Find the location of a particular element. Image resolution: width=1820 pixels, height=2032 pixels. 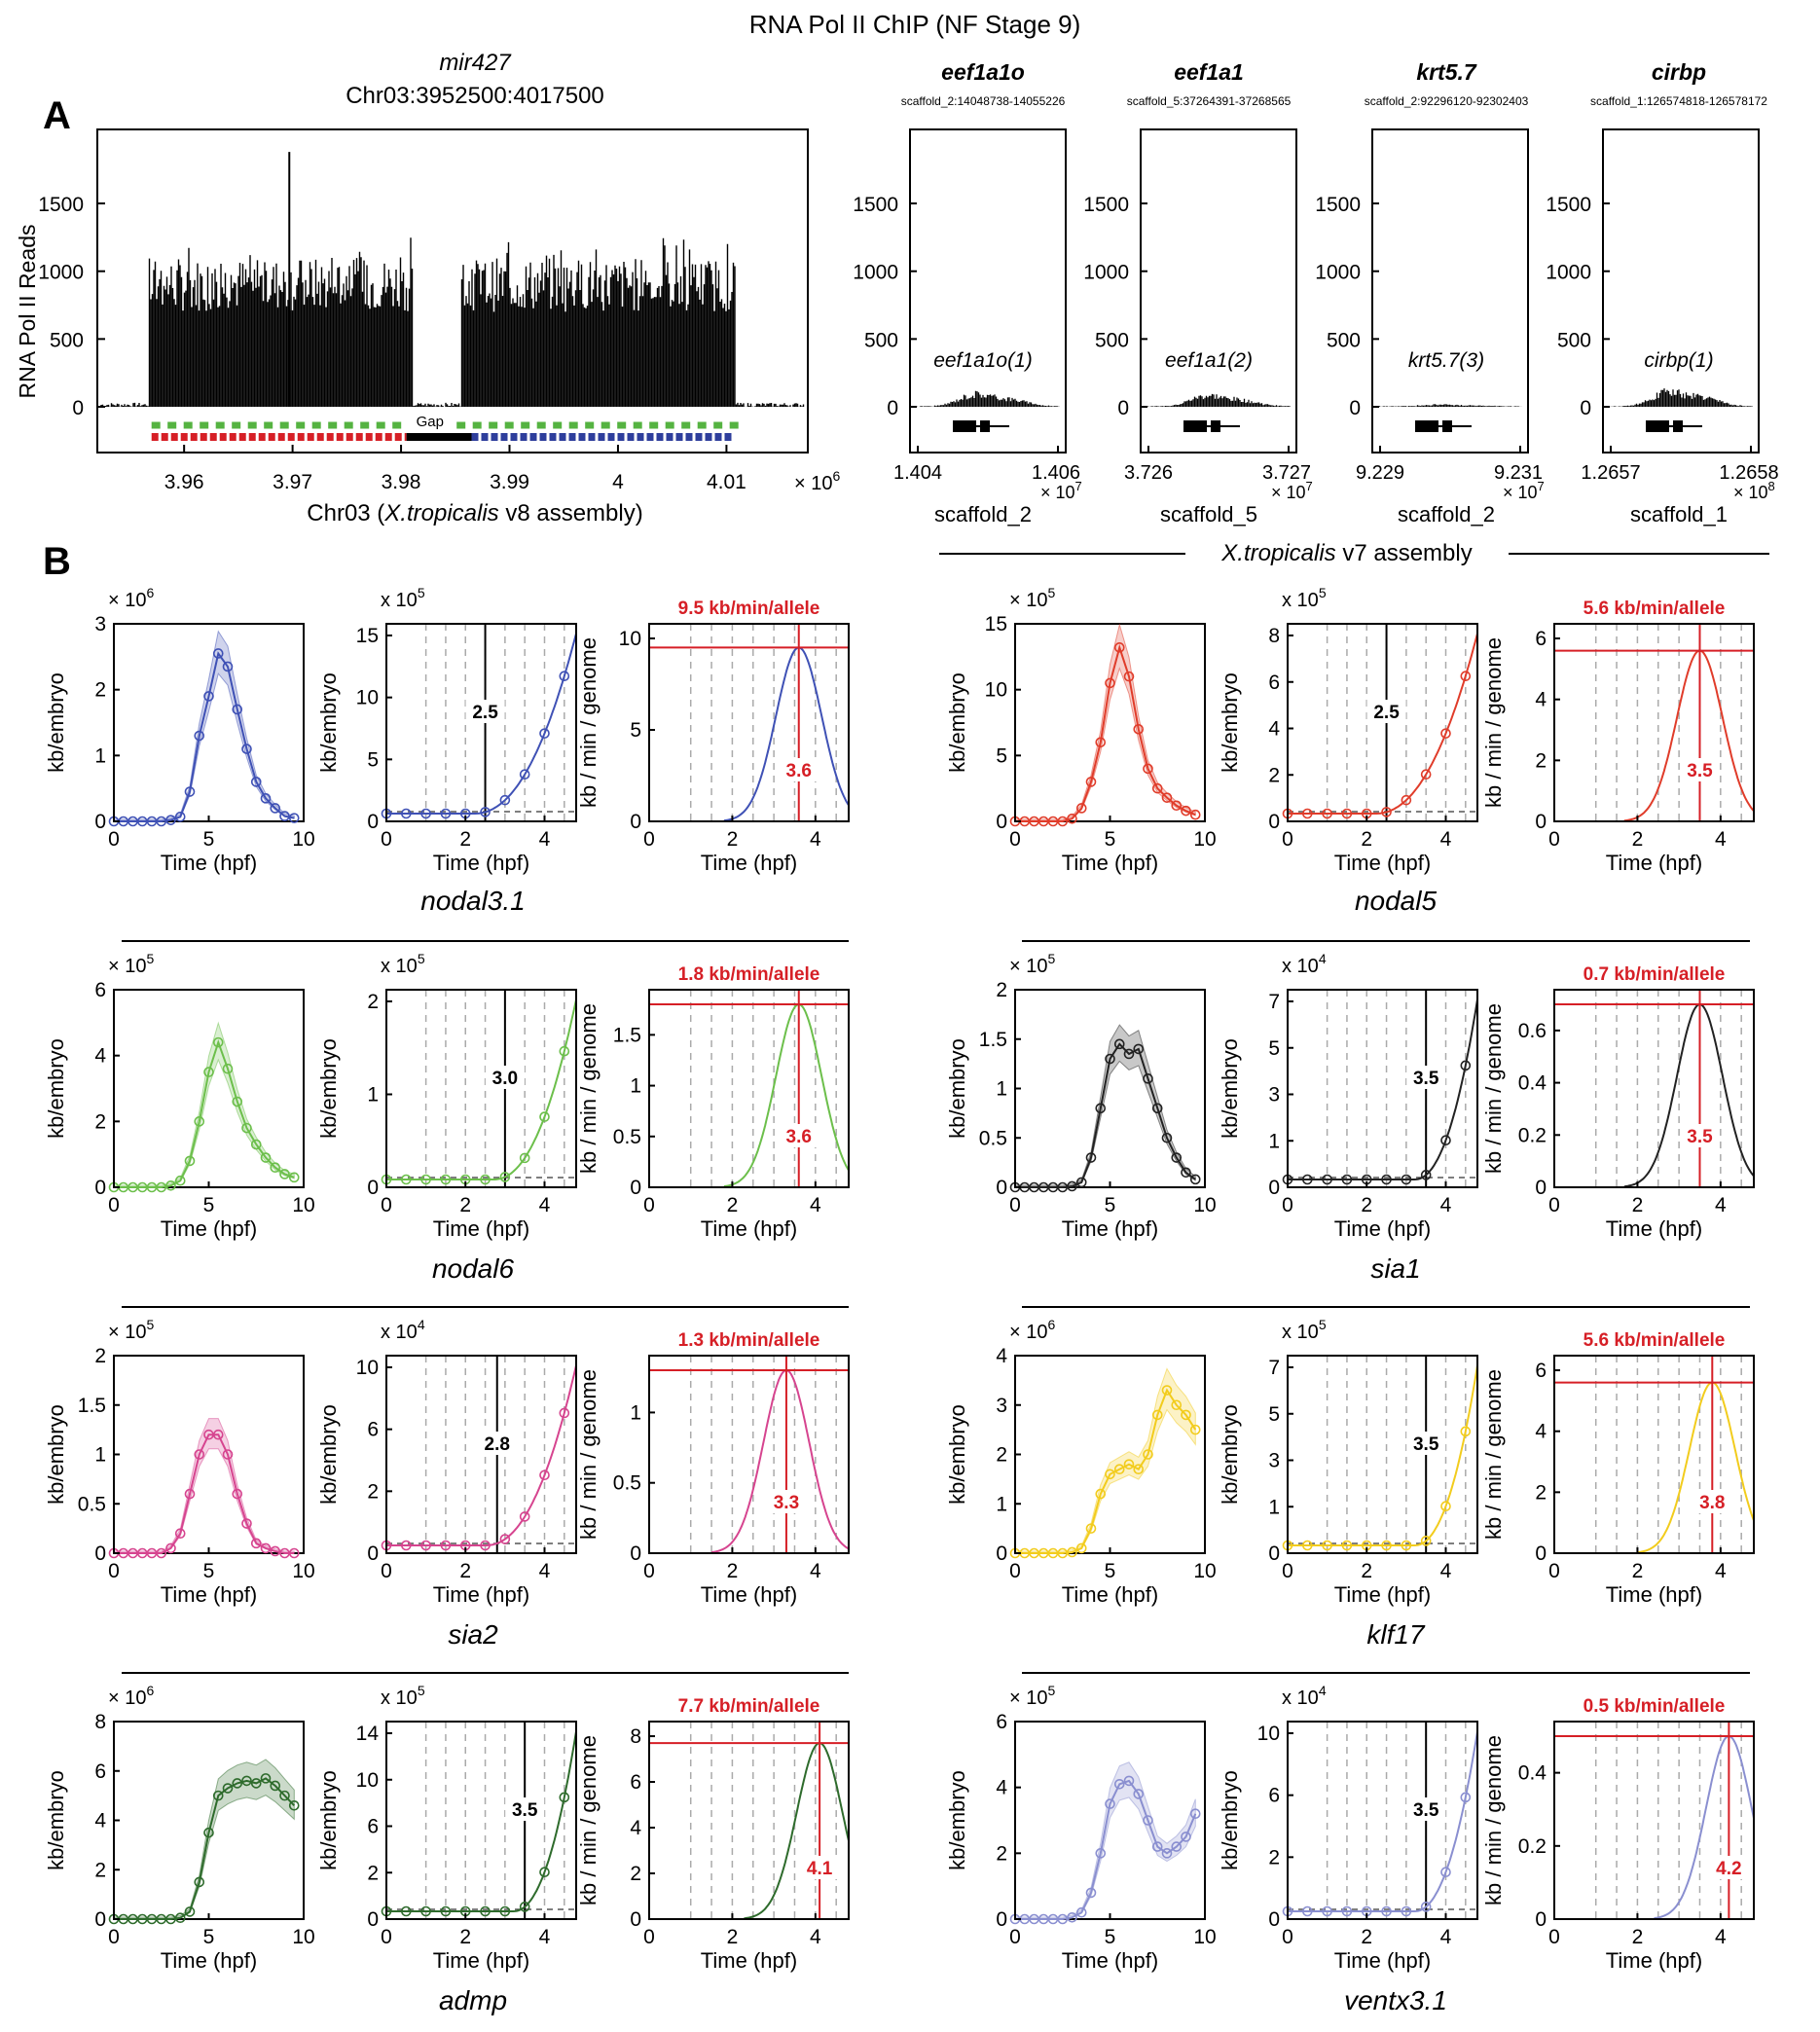

gene-model-exon is located at coordinates (985, 426).